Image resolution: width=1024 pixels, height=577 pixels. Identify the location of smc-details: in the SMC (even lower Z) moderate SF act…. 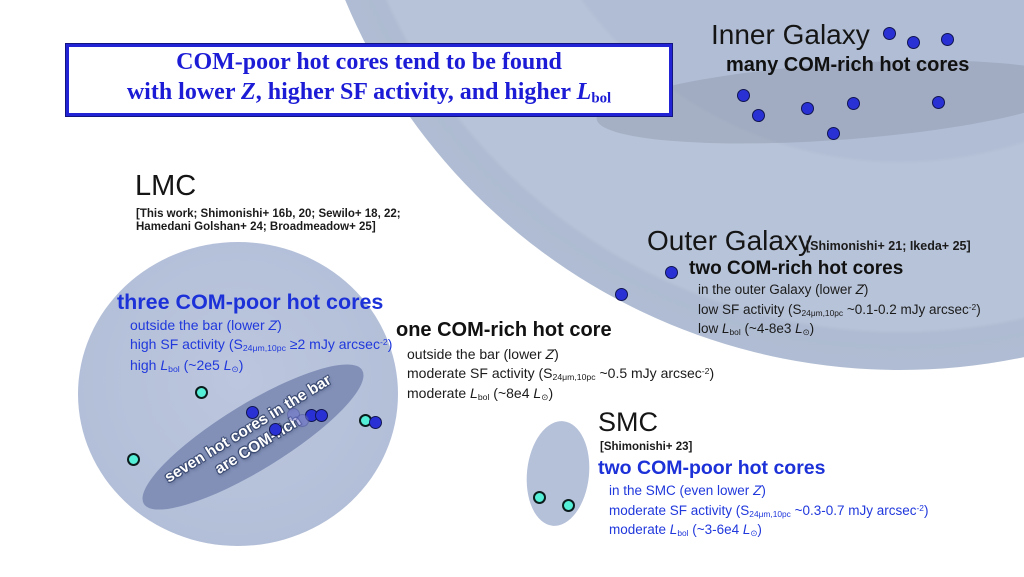
(768, 512).